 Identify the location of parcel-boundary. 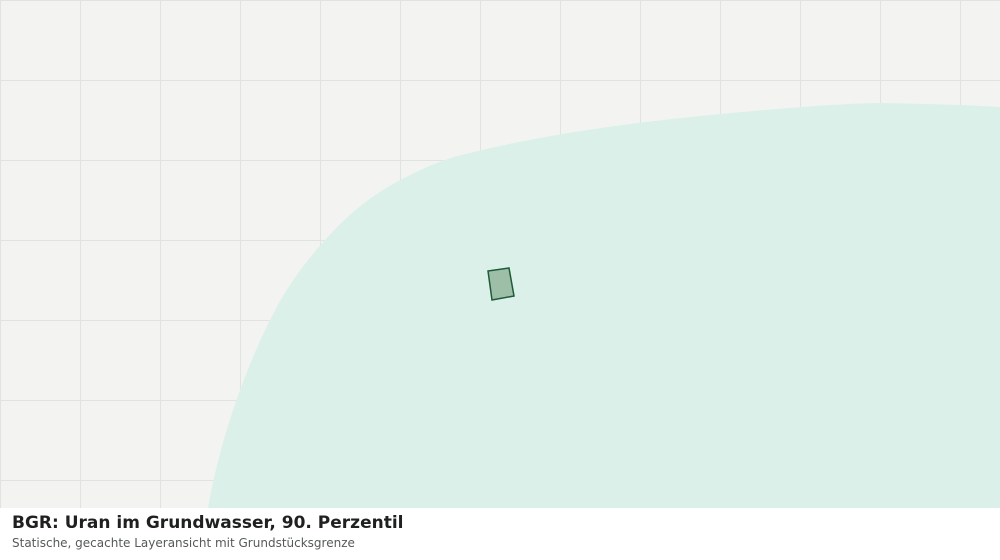
(501, 284).